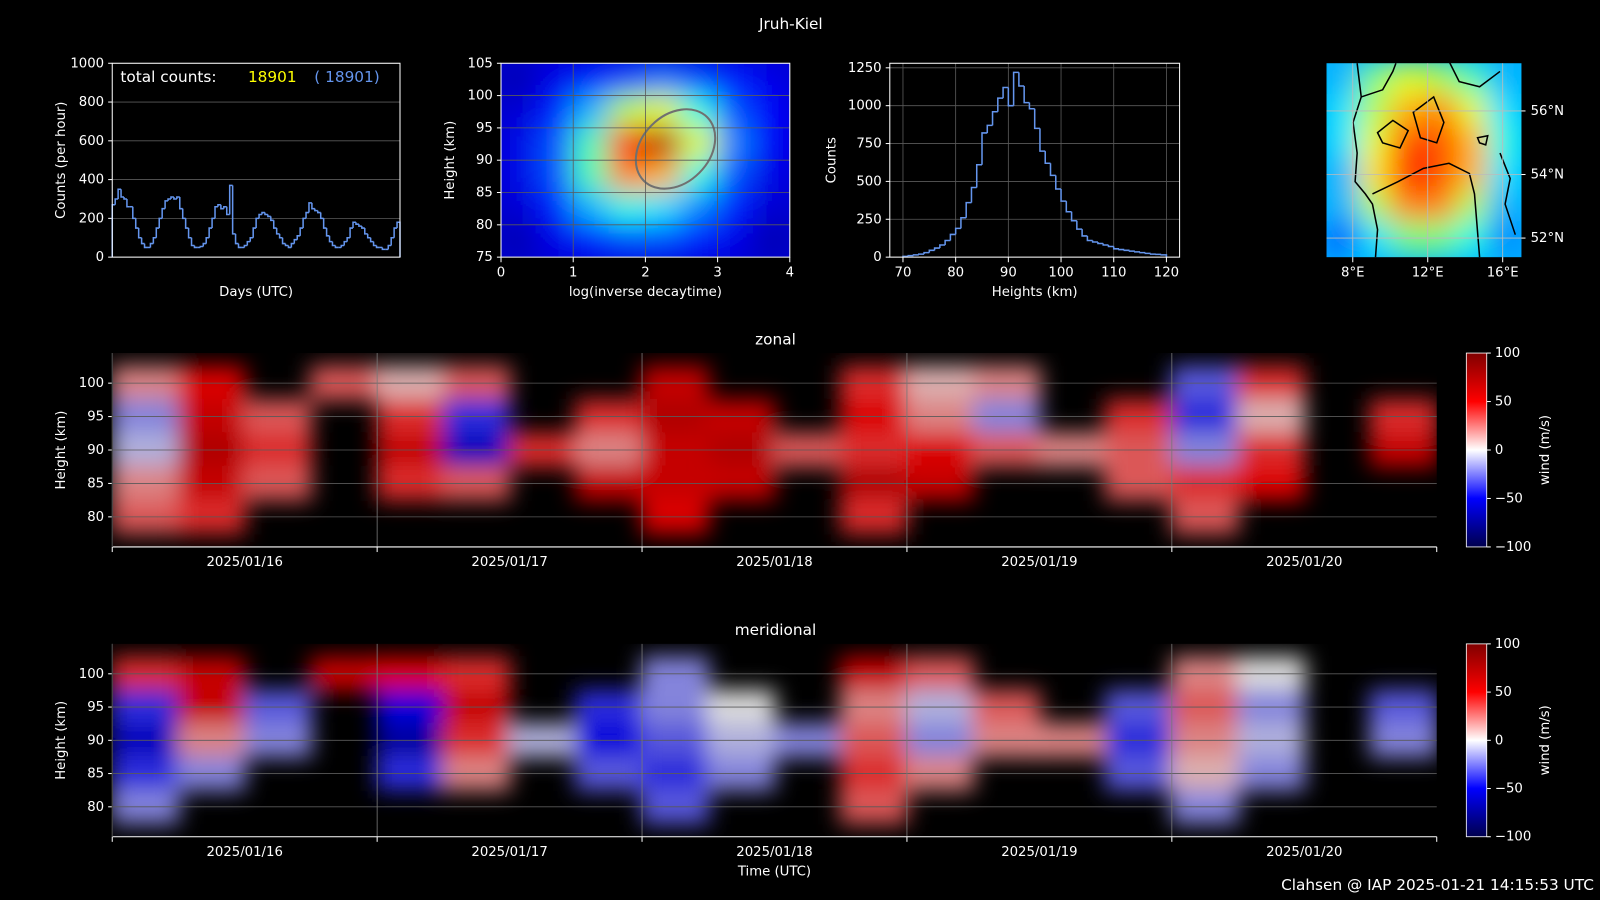  Describe the element at coordinates (480, 96) in the screenshot. I see `y-tick-label: 100` at that location.